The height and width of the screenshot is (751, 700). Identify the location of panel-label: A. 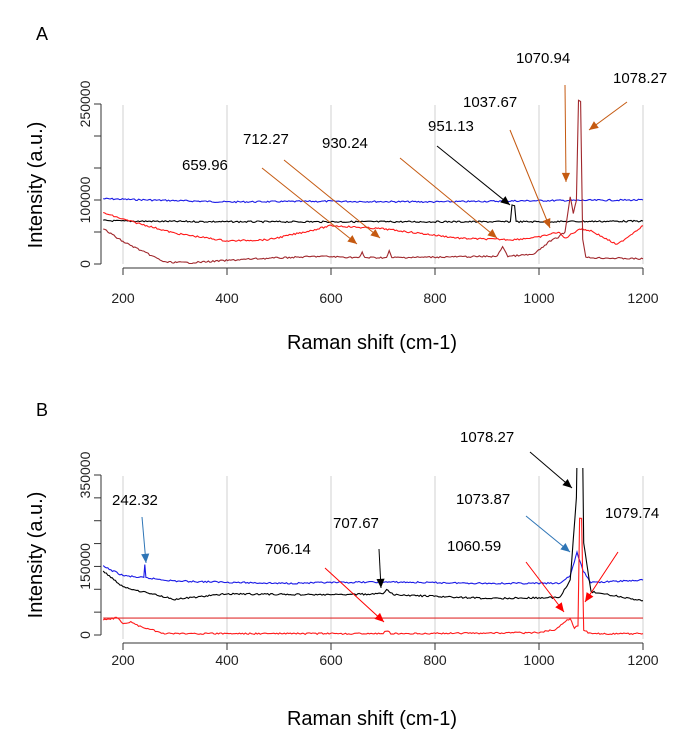
(42, 34).